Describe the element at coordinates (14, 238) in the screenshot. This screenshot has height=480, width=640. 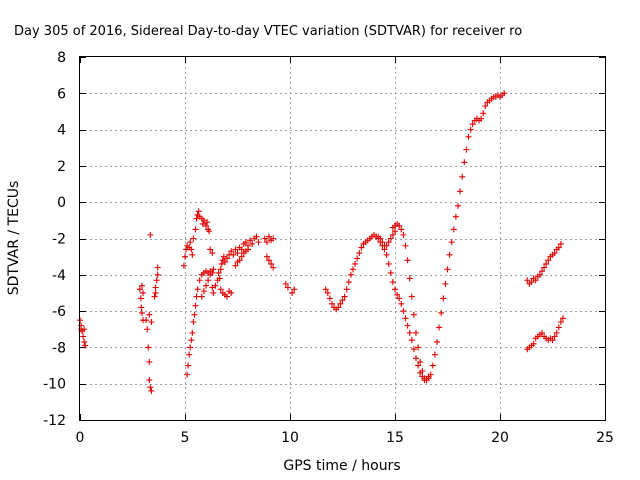
I see `y-axis-label: SDTVAR / TECUs` at that location.